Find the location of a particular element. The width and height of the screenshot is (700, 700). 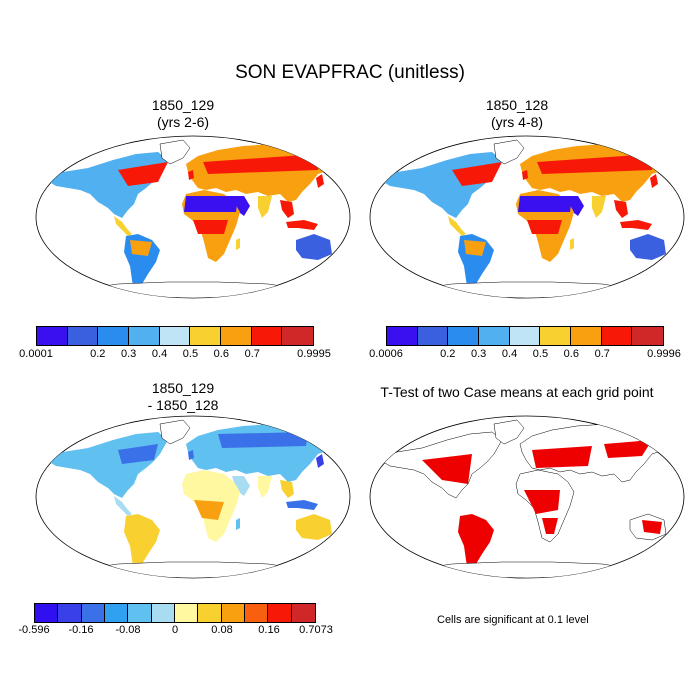

significance-field is located at coordinates (525, 498).